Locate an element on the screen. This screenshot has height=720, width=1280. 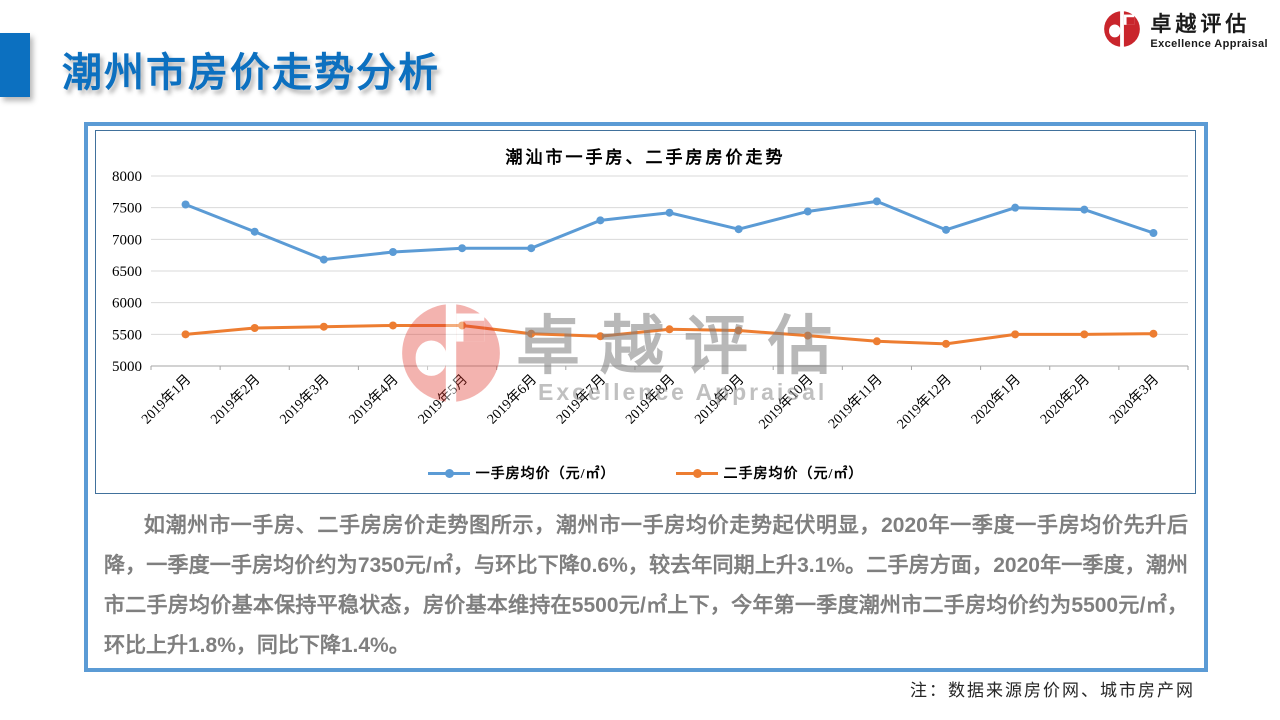
svg-text: 5000 is located at coordinates (127, 367).